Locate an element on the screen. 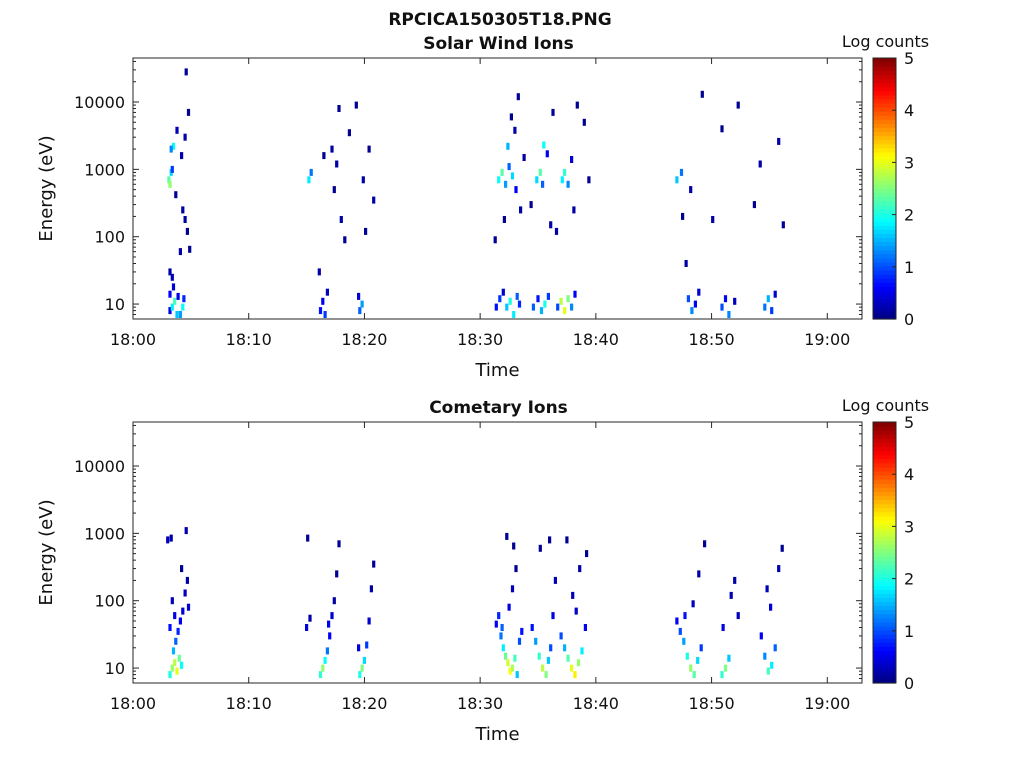 This screenshot has width=1024, height=768. y-tick-label: 1000 is located at coordinates (104, 169).